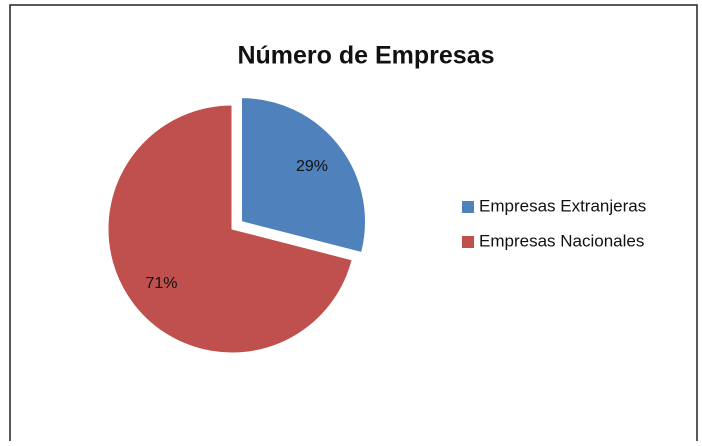 The image size is (702, 446). Describe the element at coordinates (303, 175) in the screenshot. I see `pie-slice` at that location.